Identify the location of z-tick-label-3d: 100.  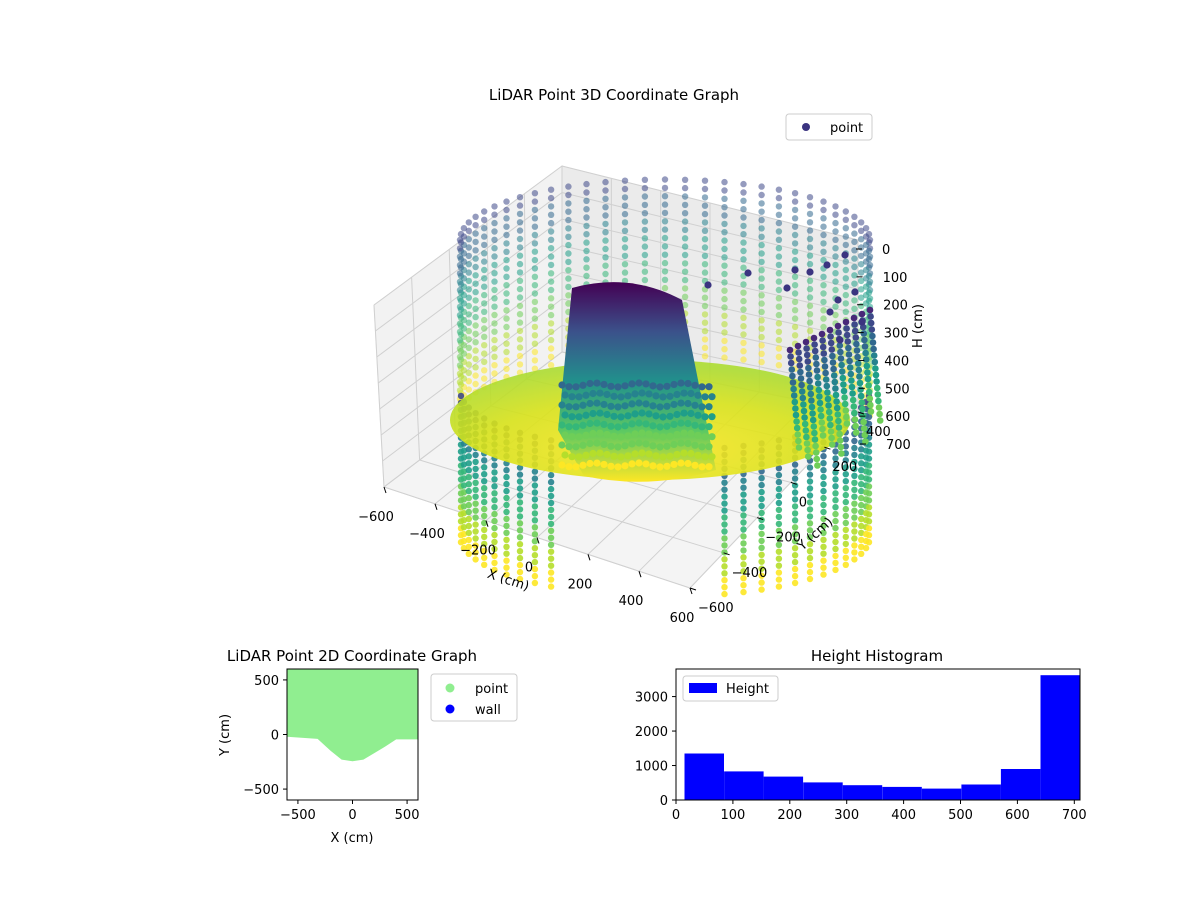
(895, 278).